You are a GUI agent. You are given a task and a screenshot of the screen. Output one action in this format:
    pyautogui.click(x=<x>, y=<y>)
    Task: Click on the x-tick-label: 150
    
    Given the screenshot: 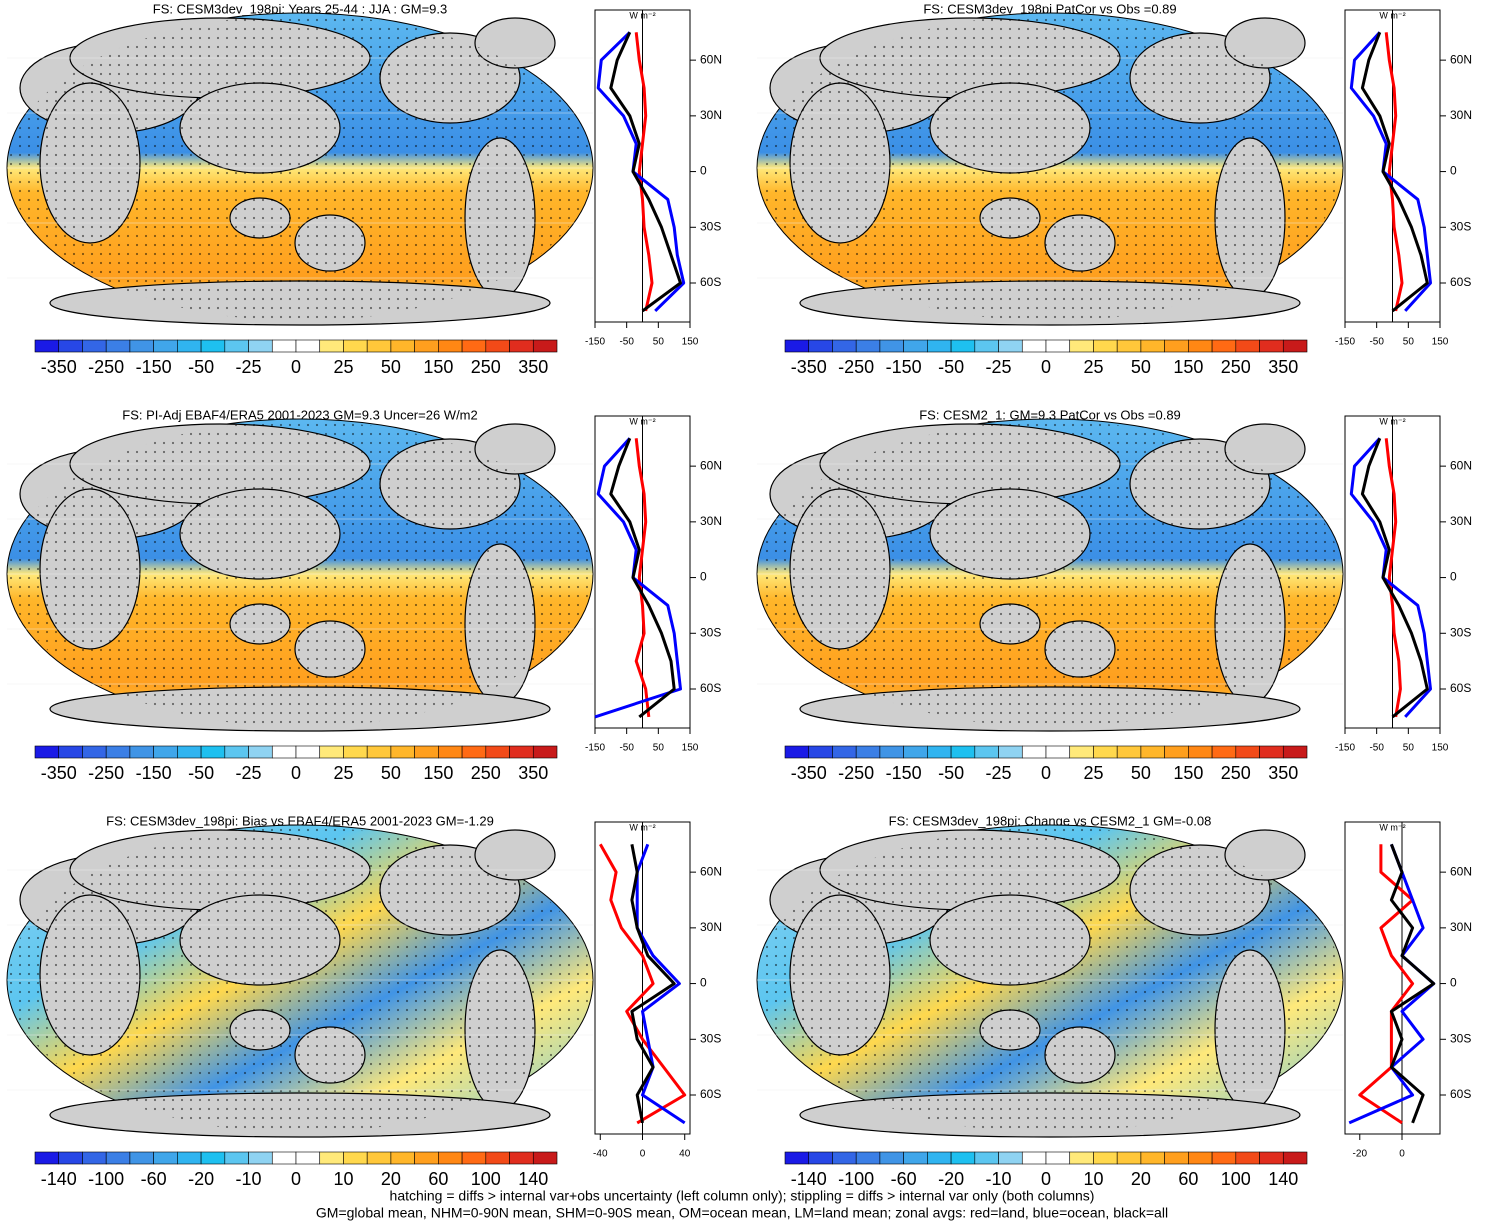 What is the action you would take?
    pyautogui.click(x=1440, y=342)
    